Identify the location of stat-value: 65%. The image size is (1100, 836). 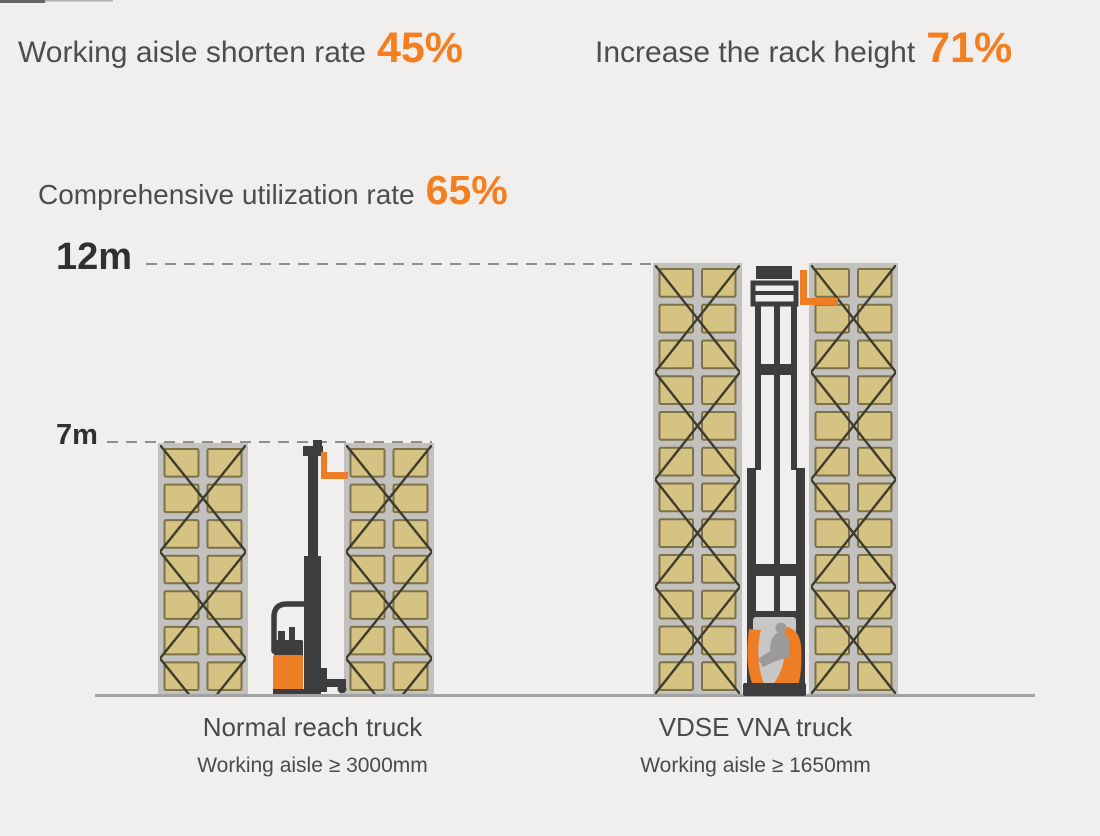
(466, 190).